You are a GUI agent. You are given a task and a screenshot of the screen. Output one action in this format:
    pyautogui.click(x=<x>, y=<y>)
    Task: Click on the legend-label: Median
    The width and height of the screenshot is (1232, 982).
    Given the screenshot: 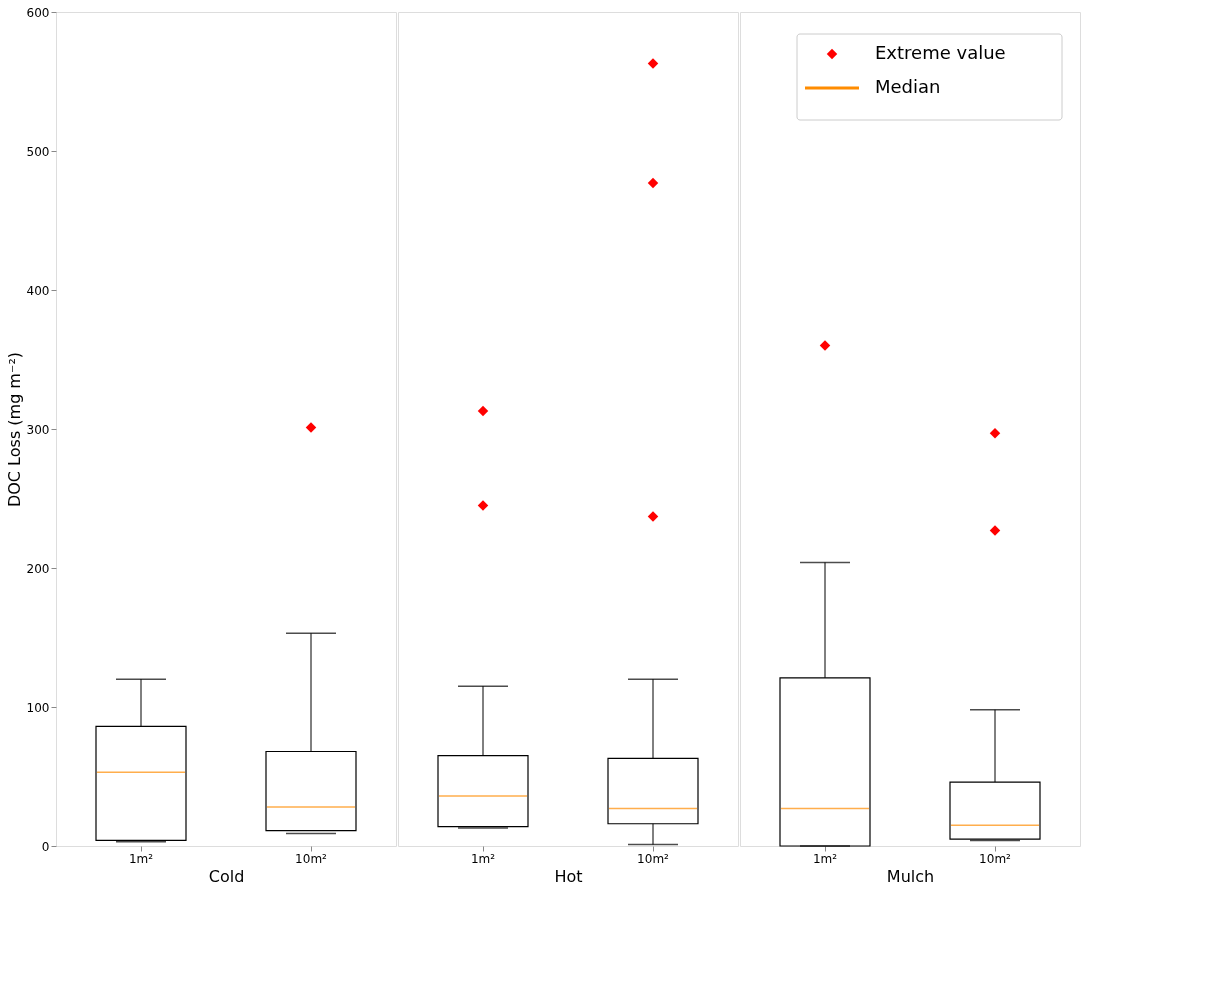 What is the action you would take?
    pyautogui.click(x=908, y=86)
    